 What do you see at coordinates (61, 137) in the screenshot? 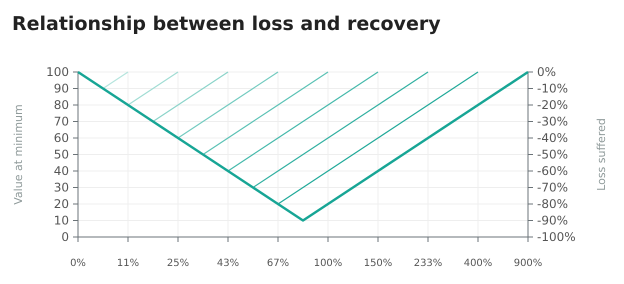
I see `y-tick-label: 60` at bounding box center [61, 137].